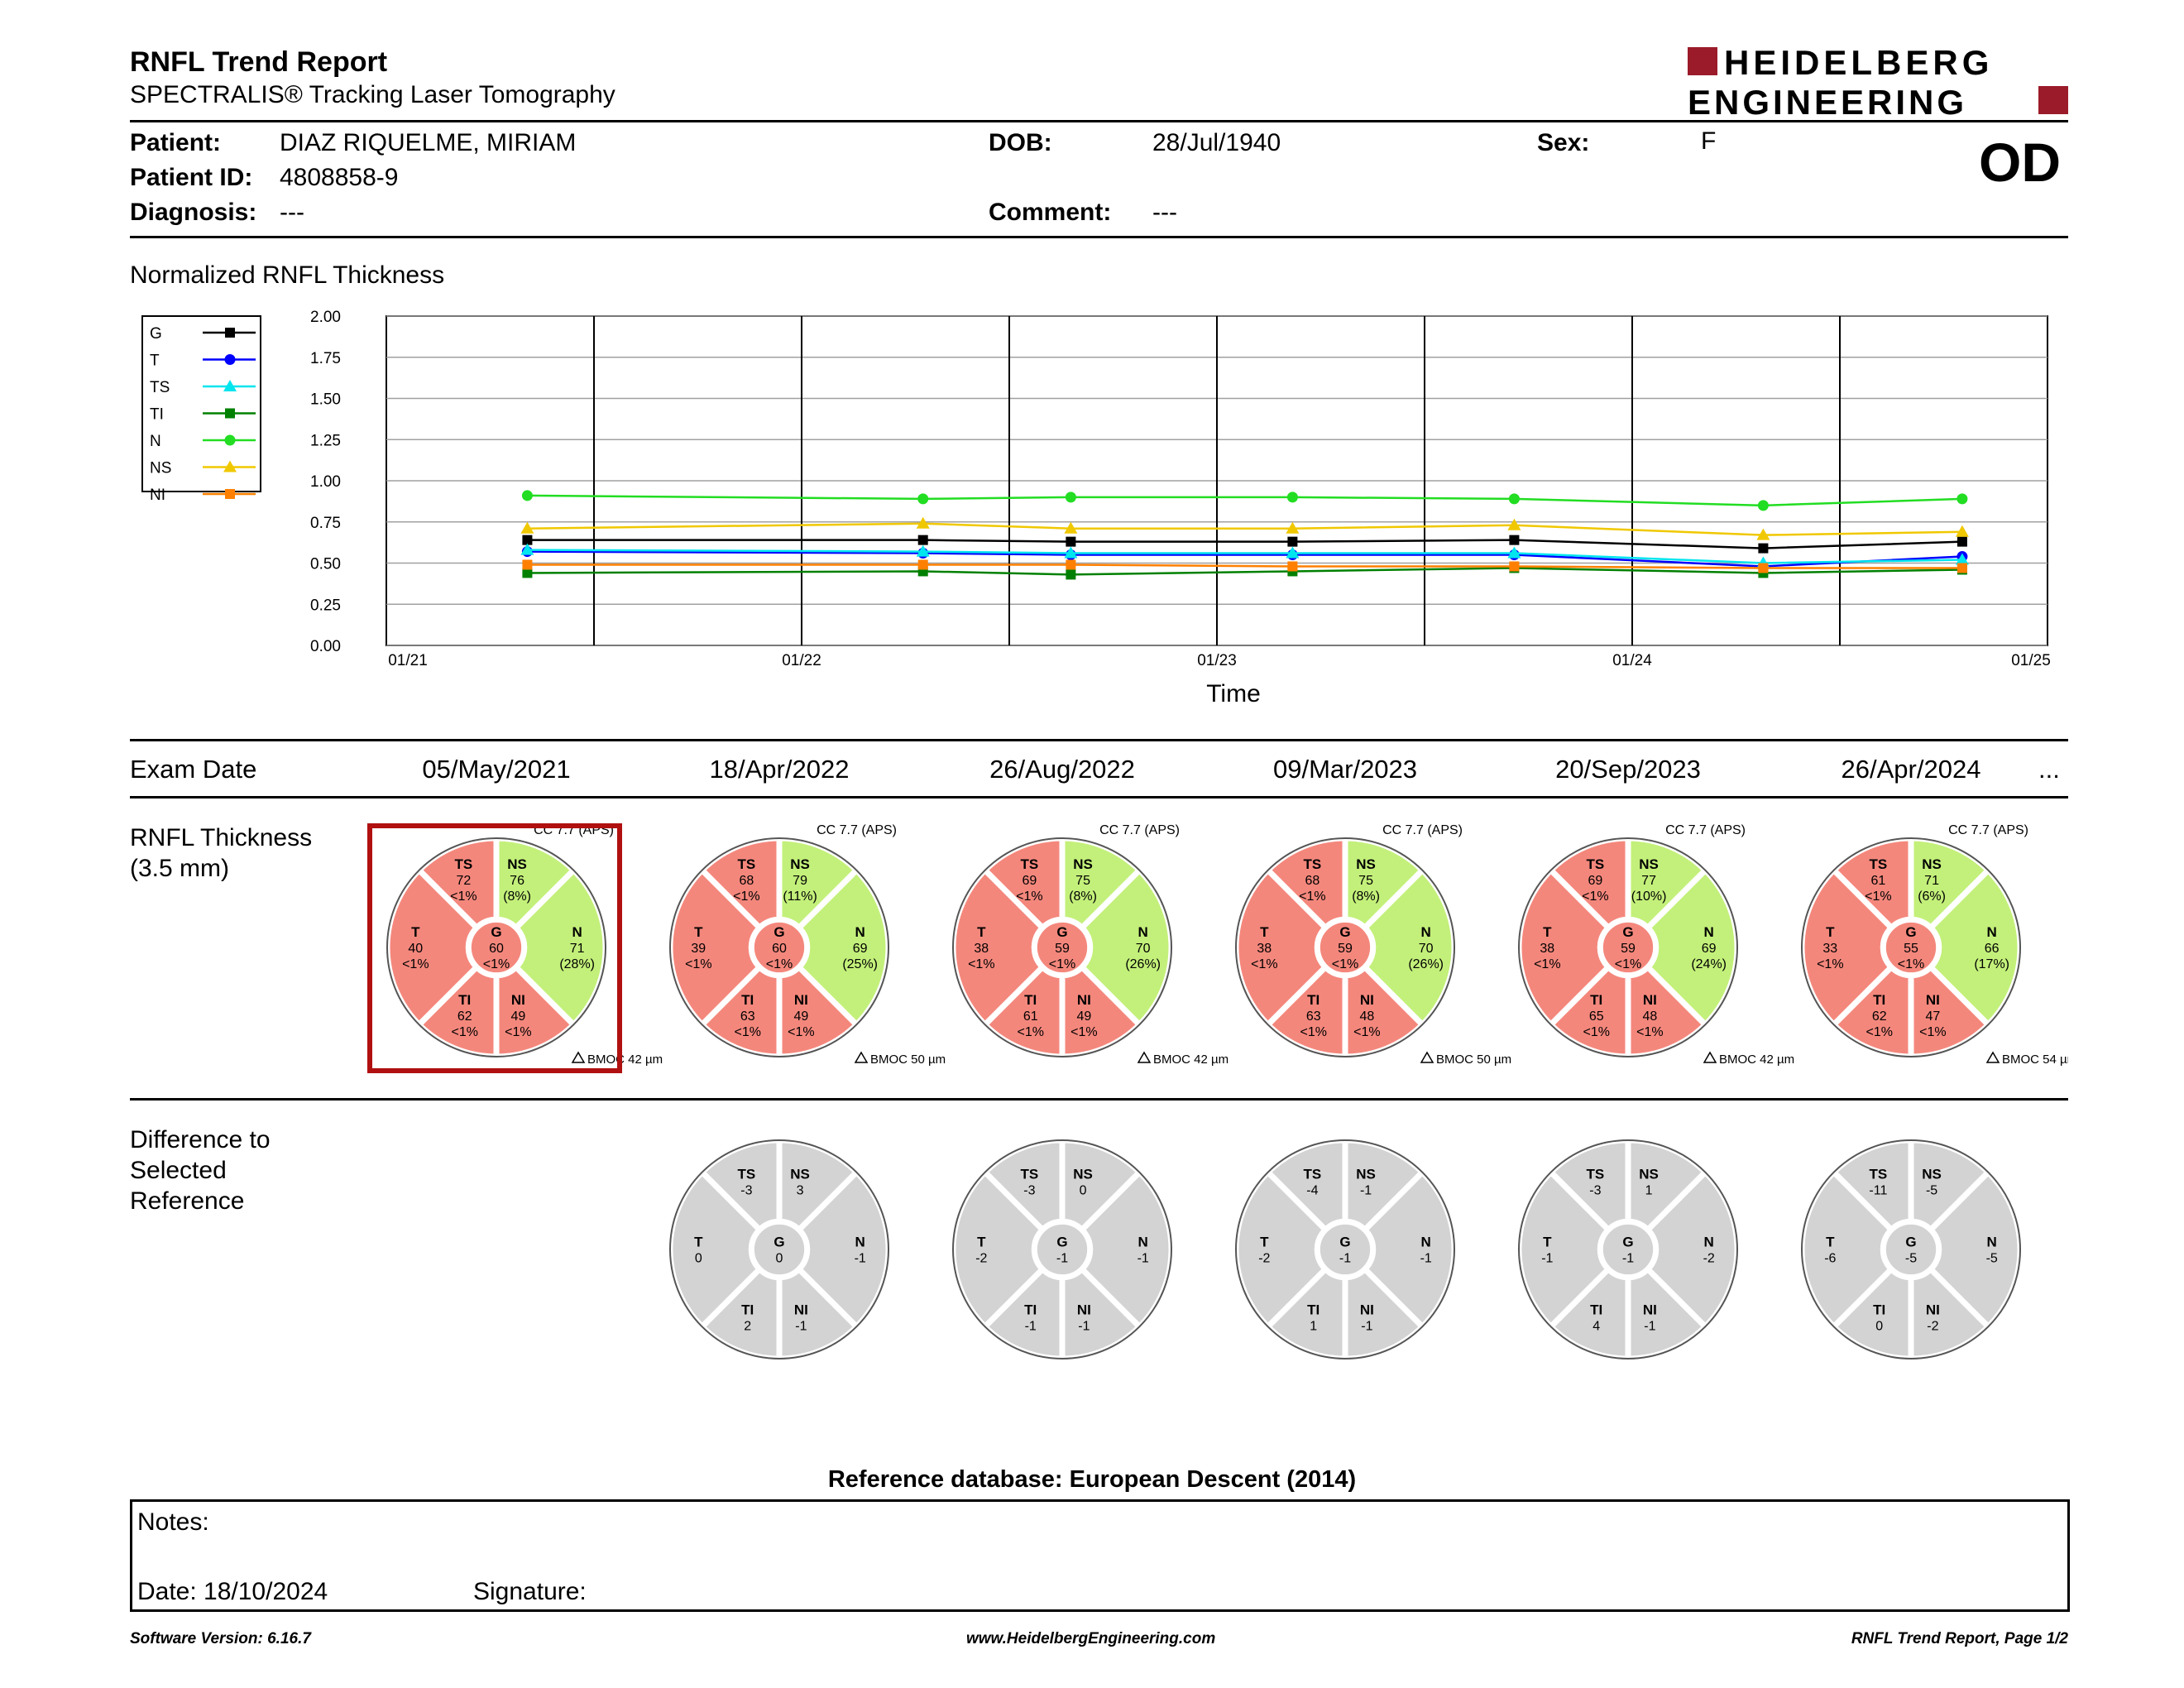  I want to click on data-point-g, so click(1763, 548).